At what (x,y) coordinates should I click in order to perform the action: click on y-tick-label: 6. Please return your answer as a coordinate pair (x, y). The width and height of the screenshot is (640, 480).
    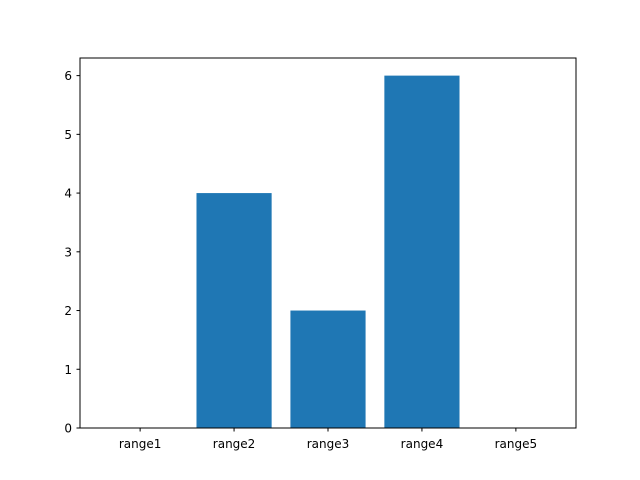
    Looking at the image, I should click on (68, 76).